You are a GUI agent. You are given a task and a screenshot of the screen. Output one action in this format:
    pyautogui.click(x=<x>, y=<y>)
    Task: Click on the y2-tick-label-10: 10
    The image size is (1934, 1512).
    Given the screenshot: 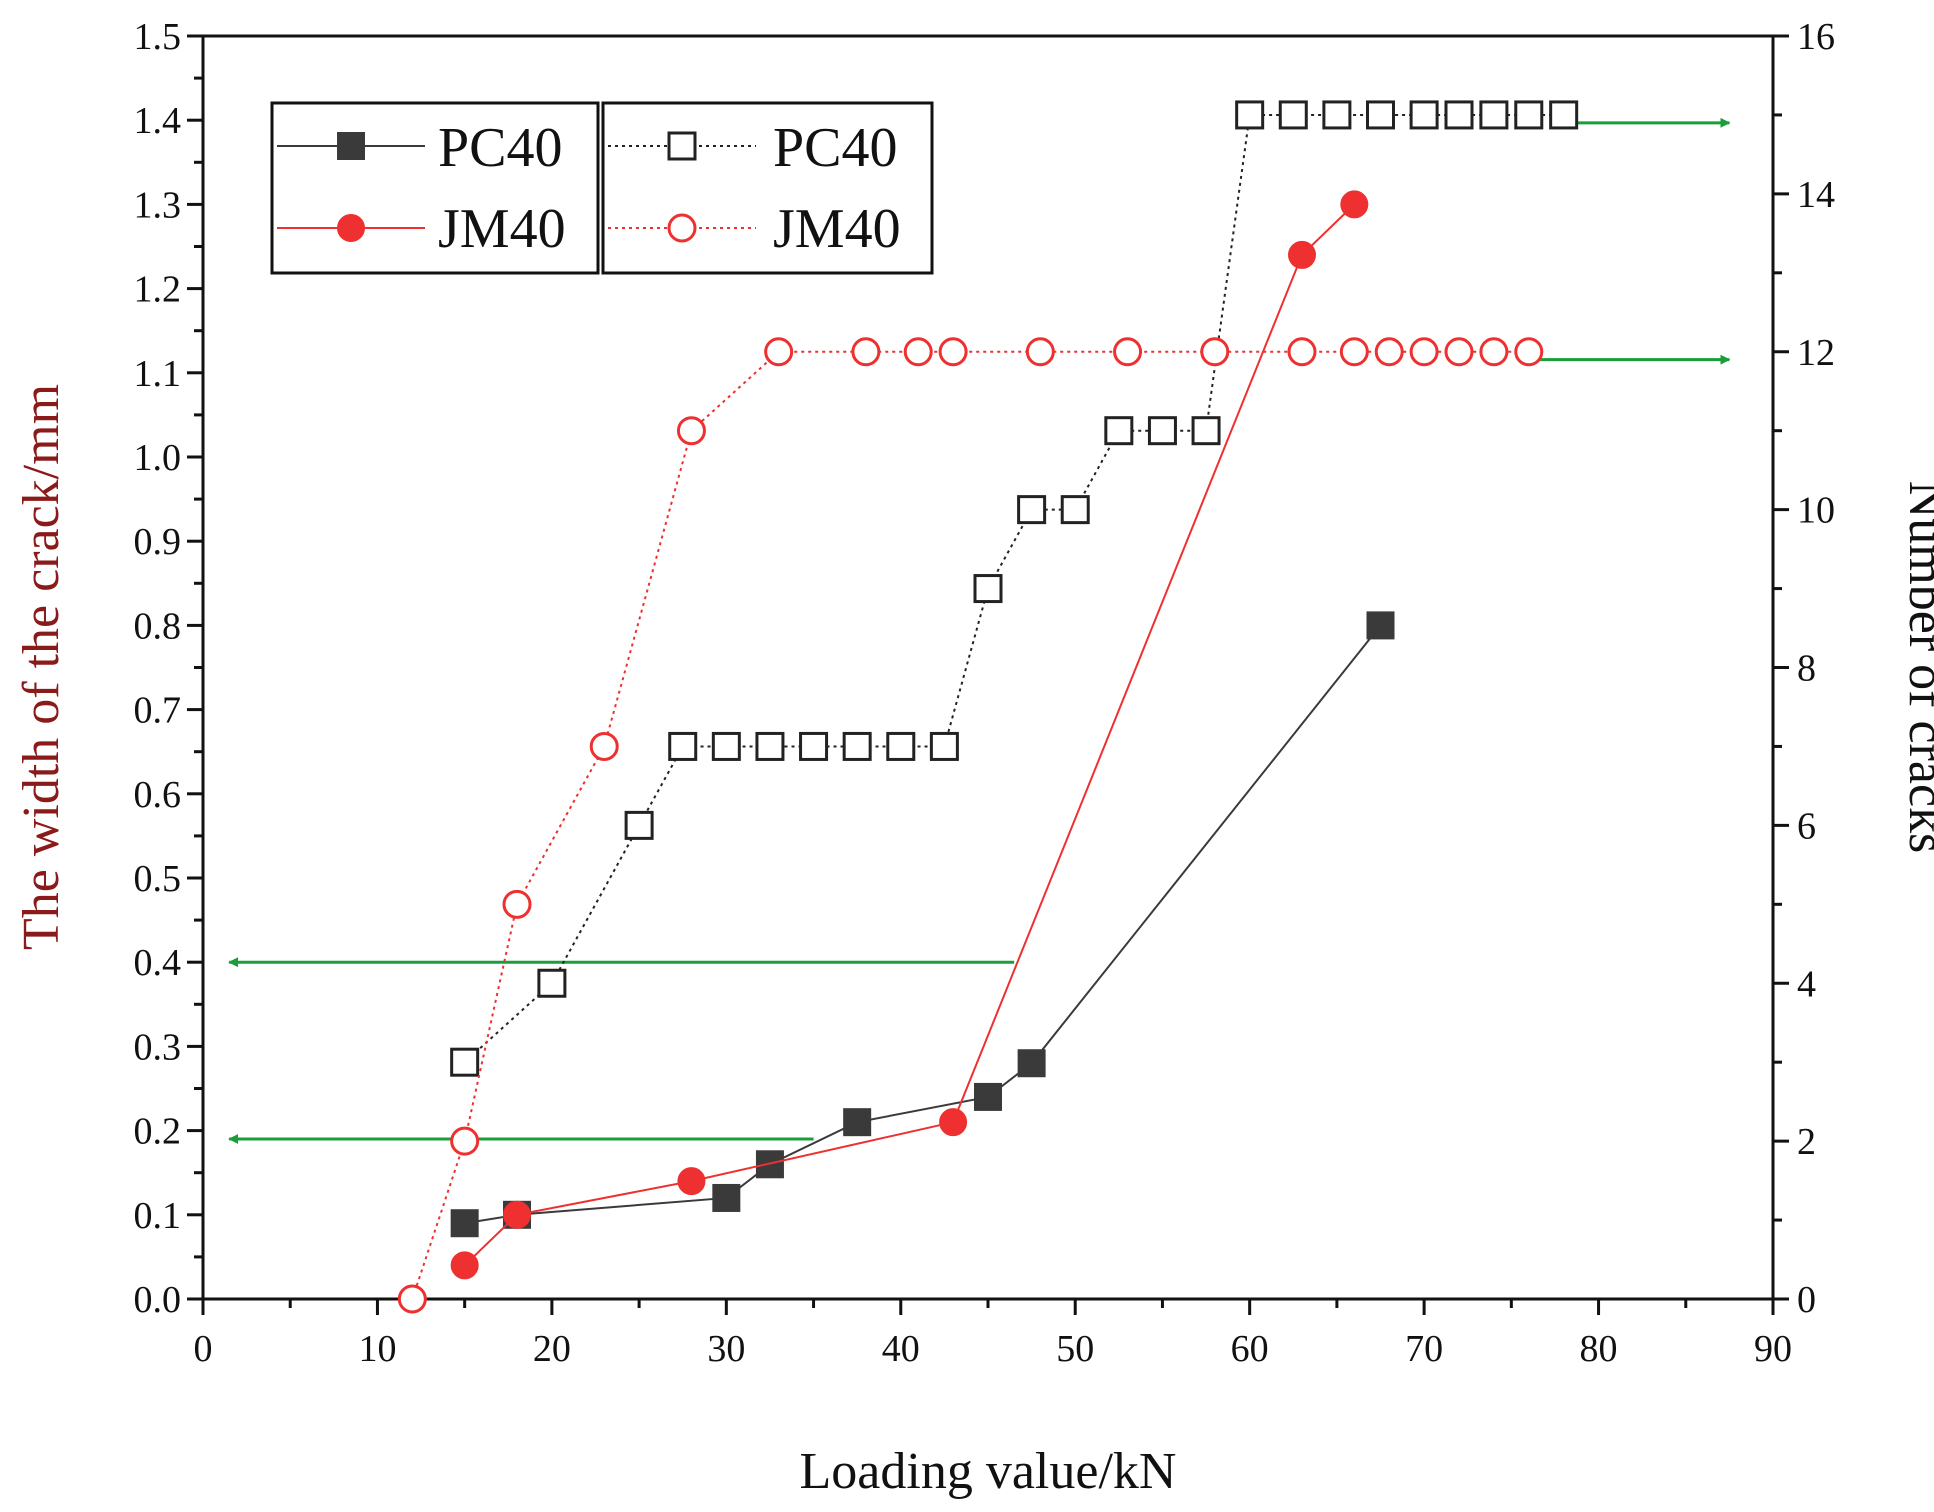 What is the action you would take?
    pyautogui.click(x=1816, y=511)
    